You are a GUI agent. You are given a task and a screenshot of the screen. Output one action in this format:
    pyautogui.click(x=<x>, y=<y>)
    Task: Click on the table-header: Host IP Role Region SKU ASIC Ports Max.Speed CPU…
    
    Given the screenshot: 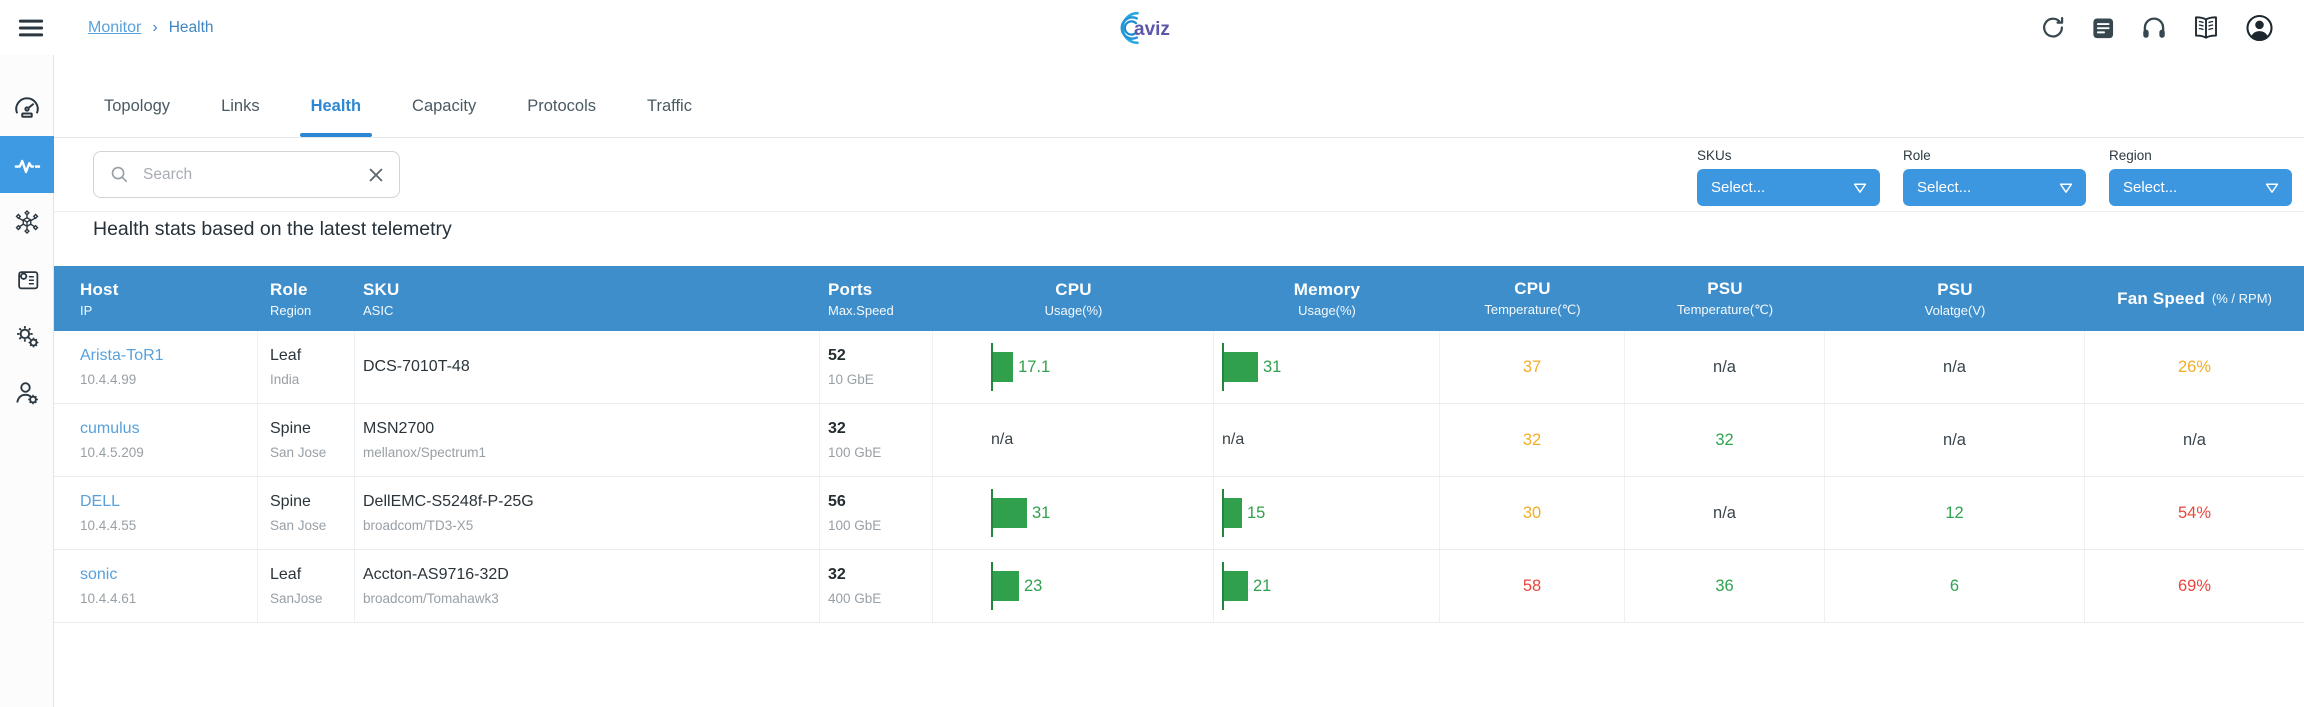 What is the action you would take?
    pyautogui.click(x=1179, y=298)
    